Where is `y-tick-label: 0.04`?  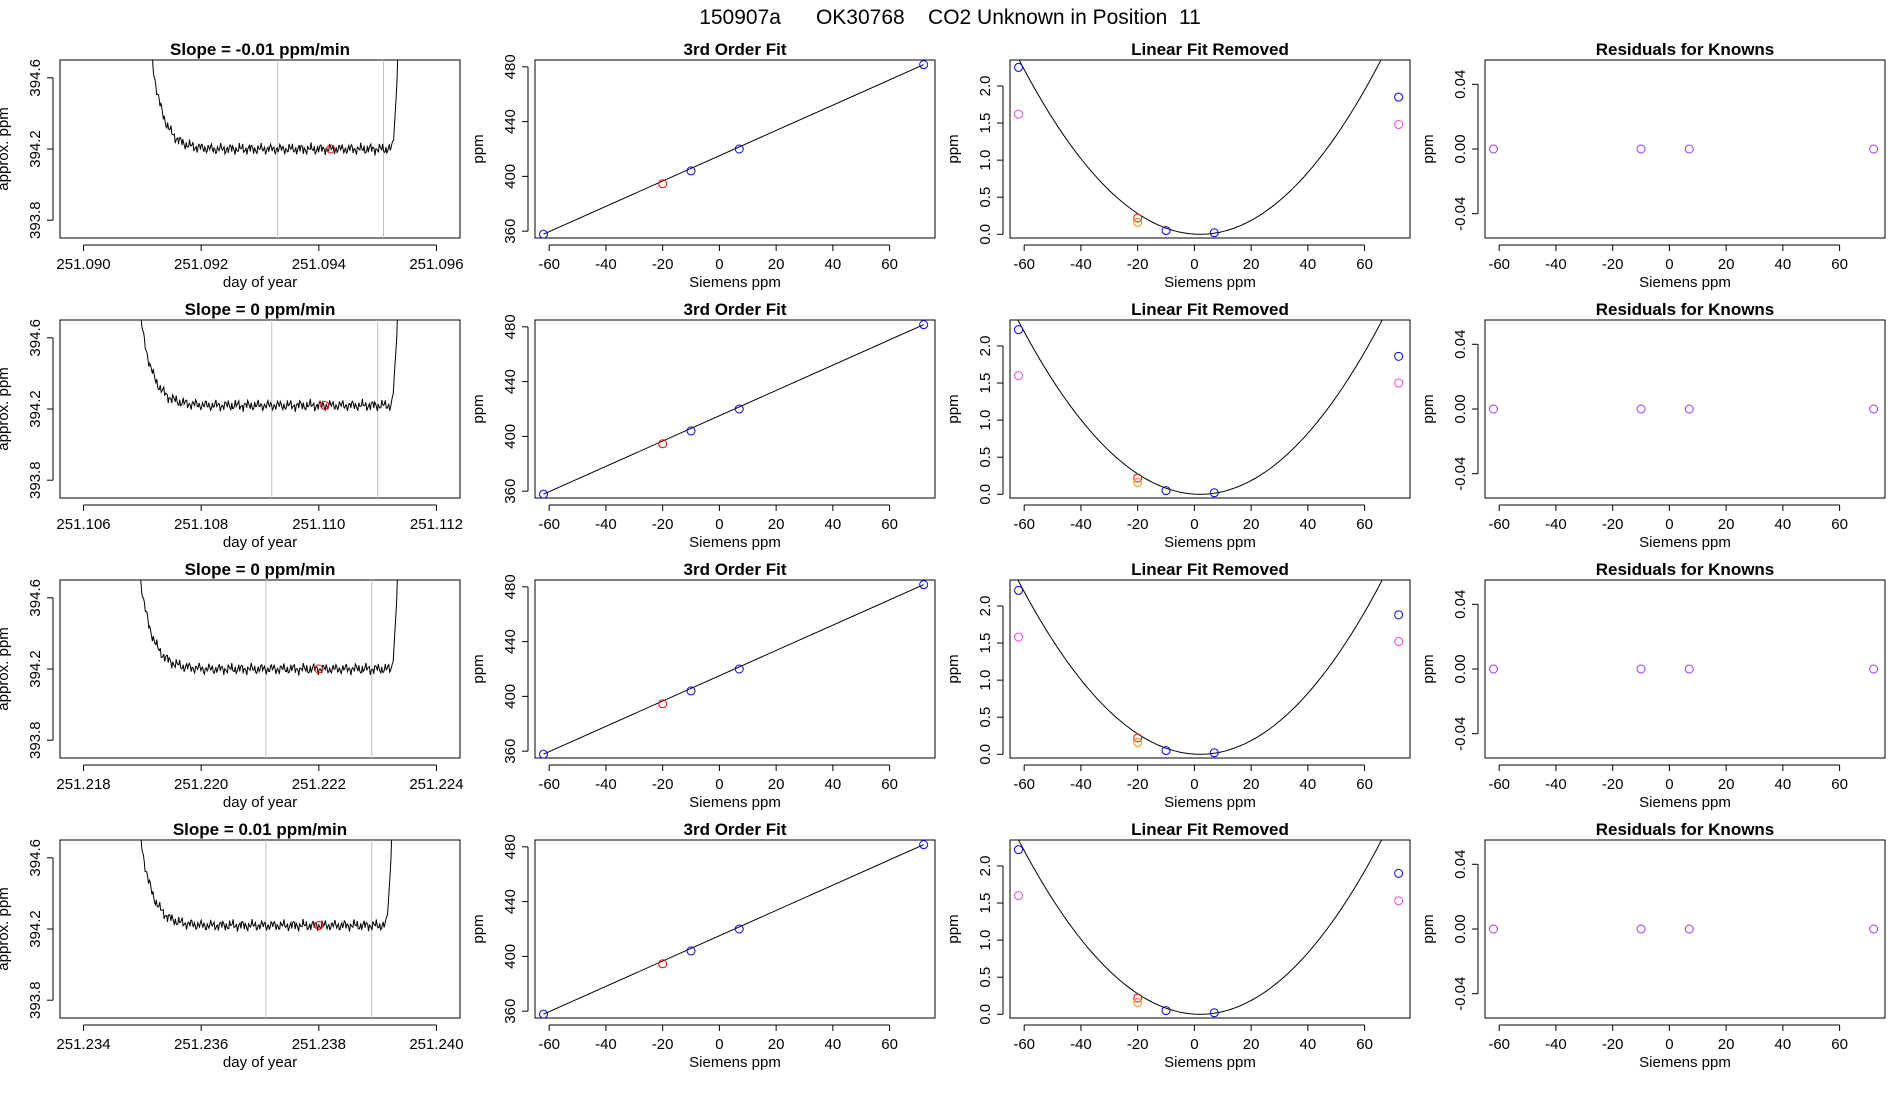 y-tick-label: 0.04 is located at coordinates (1460, 864).